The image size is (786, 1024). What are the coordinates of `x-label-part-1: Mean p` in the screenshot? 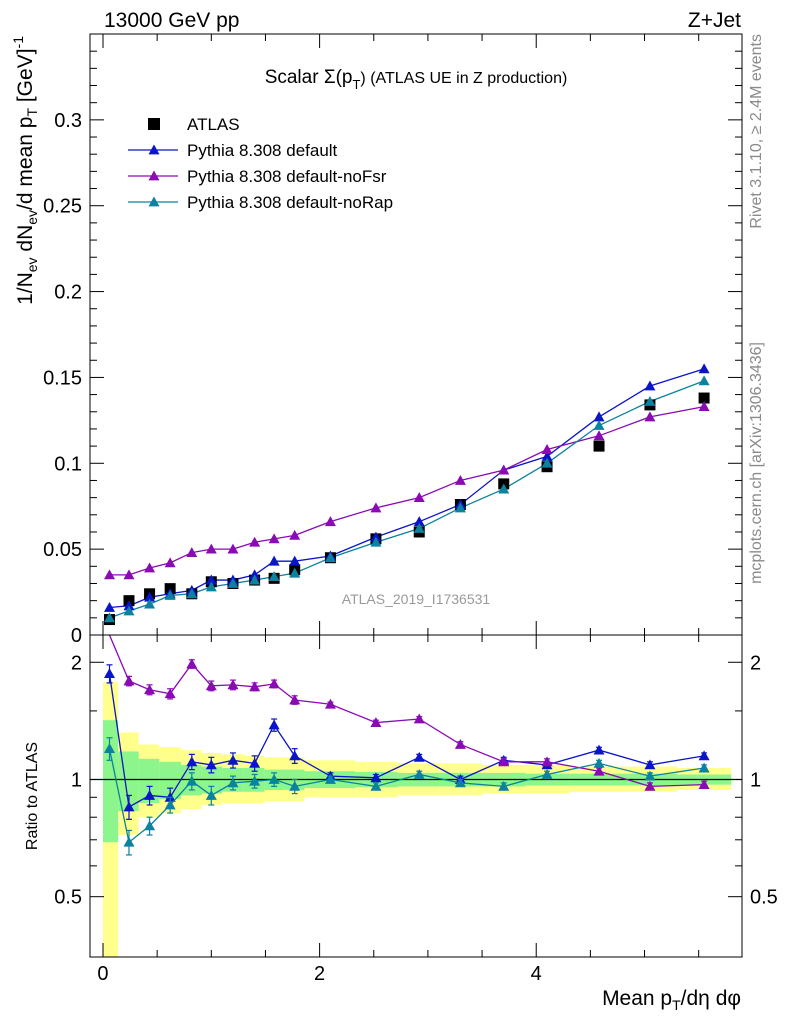 It's located at (637, 998).